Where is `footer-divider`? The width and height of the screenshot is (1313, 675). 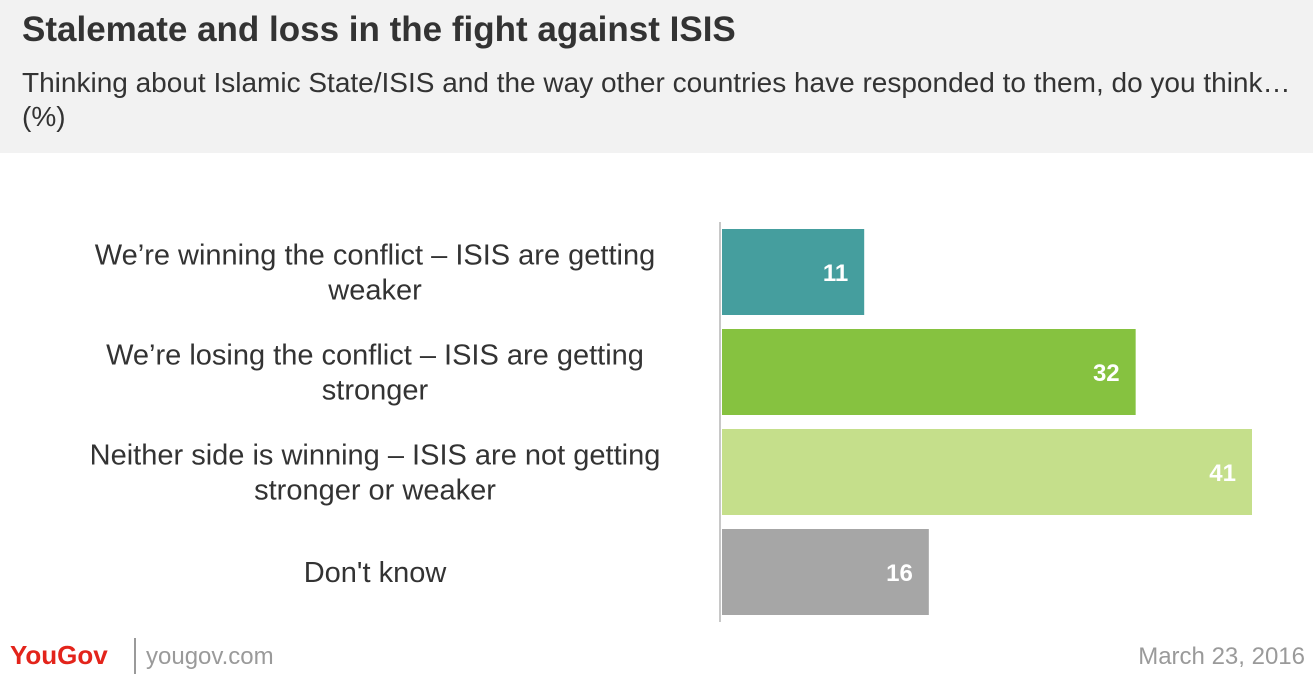
footer-divider is located at coordinates (135, 656).